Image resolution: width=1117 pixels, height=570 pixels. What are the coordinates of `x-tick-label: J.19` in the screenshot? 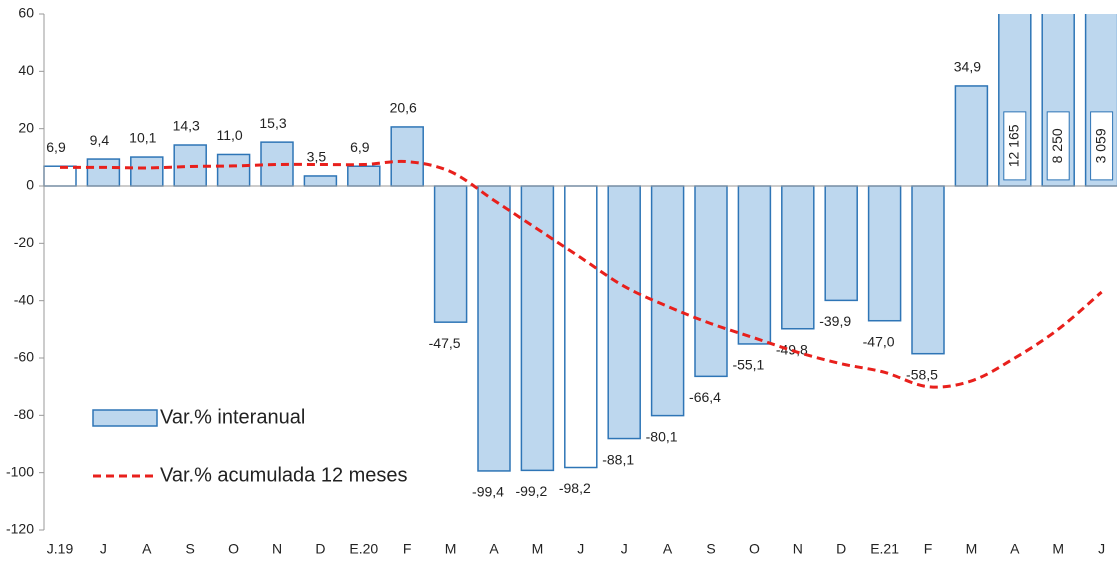 It's located at (60, 549).